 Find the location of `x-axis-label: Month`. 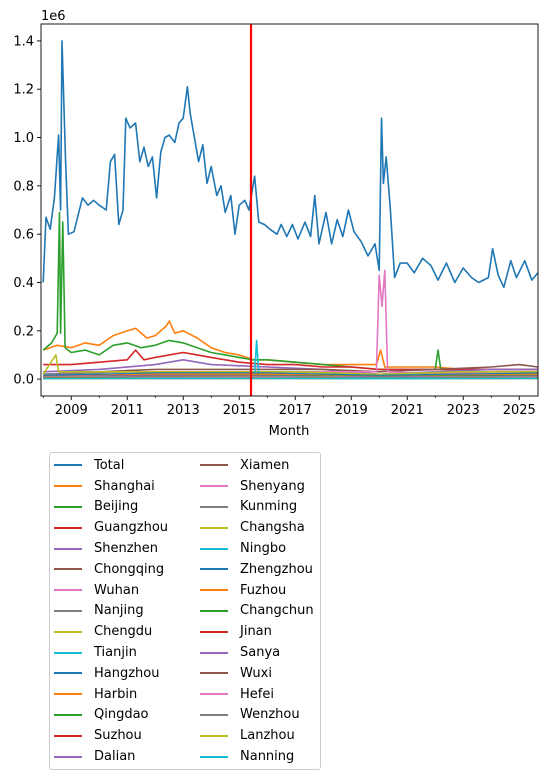

x-axis-label: Month is located at coordinates (289, 431).